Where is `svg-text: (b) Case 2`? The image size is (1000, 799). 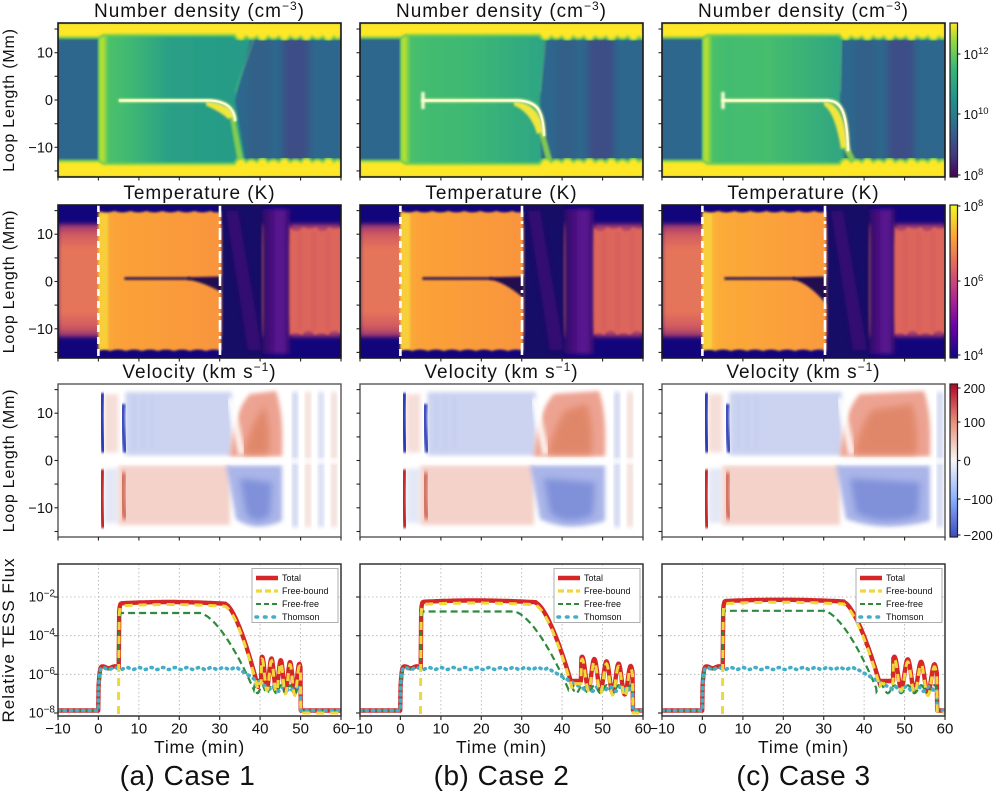 svg-text: (b) Case 2 is located at coordinates (502, 775).